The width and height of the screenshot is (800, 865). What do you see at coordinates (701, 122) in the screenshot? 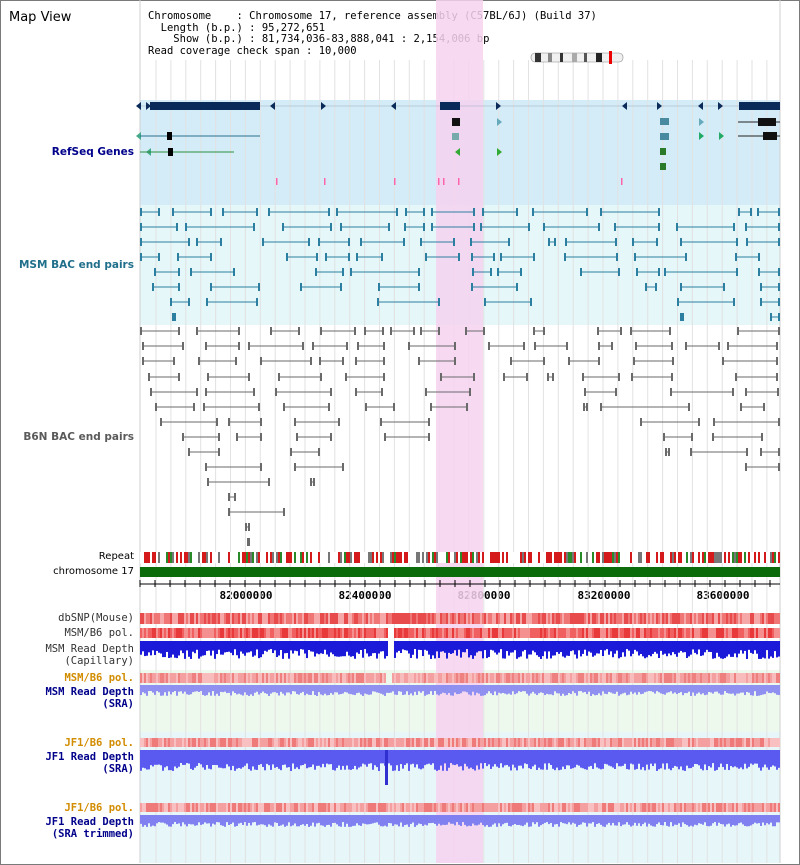
I see `gene-strand-arrow` at bounding box center [701, 122].